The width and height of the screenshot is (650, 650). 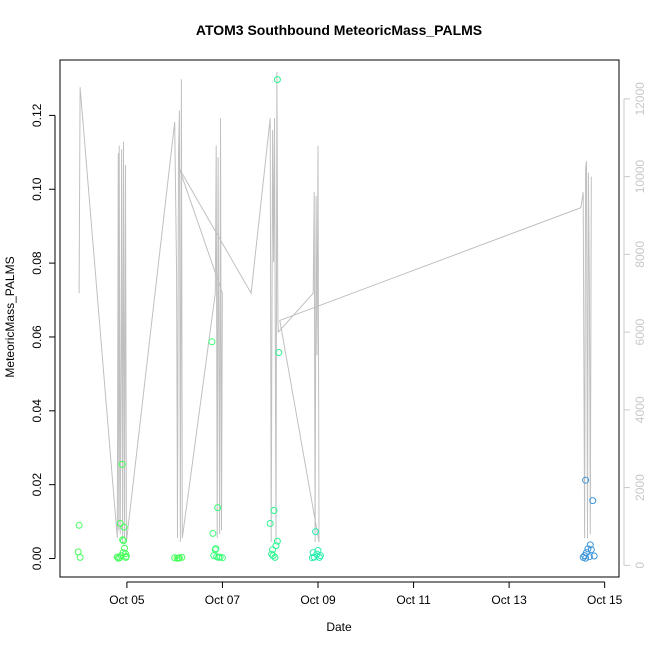 I want to click on y-tick-label: 0.02, so click(x=37, y=485).